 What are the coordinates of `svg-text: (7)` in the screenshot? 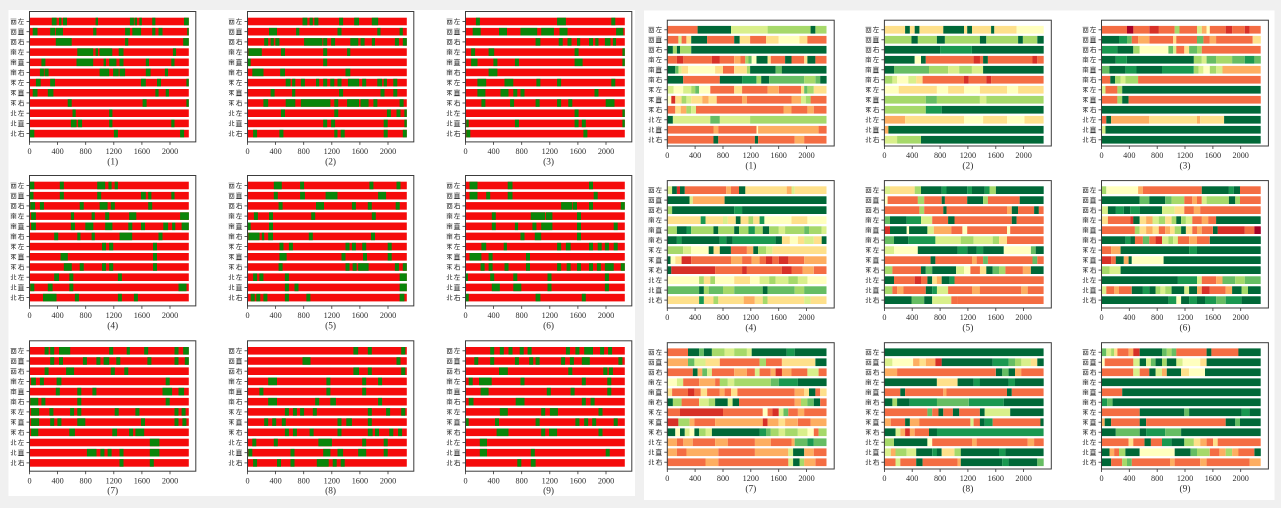 It's located at (750, 489).